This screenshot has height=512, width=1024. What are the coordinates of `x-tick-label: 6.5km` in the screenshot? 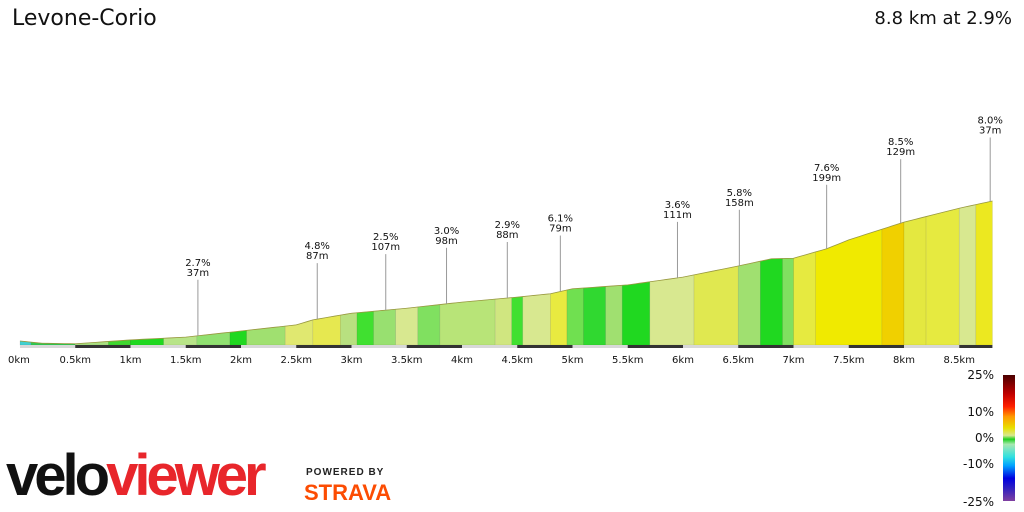 It's located at (738, 360).